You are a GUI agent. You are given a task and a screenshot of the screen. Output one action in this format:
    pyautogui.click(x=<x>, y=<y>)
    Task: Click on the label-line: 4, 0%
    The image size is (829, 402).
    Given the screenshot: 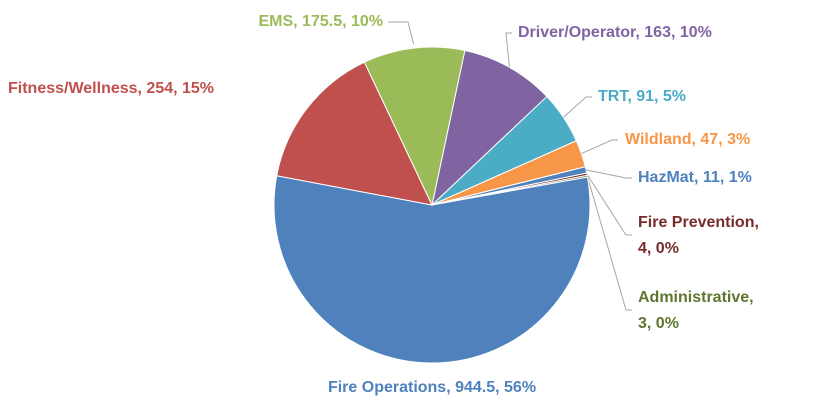 What is the action you would take?
    pyautogui.click(x=658, y=248)
    